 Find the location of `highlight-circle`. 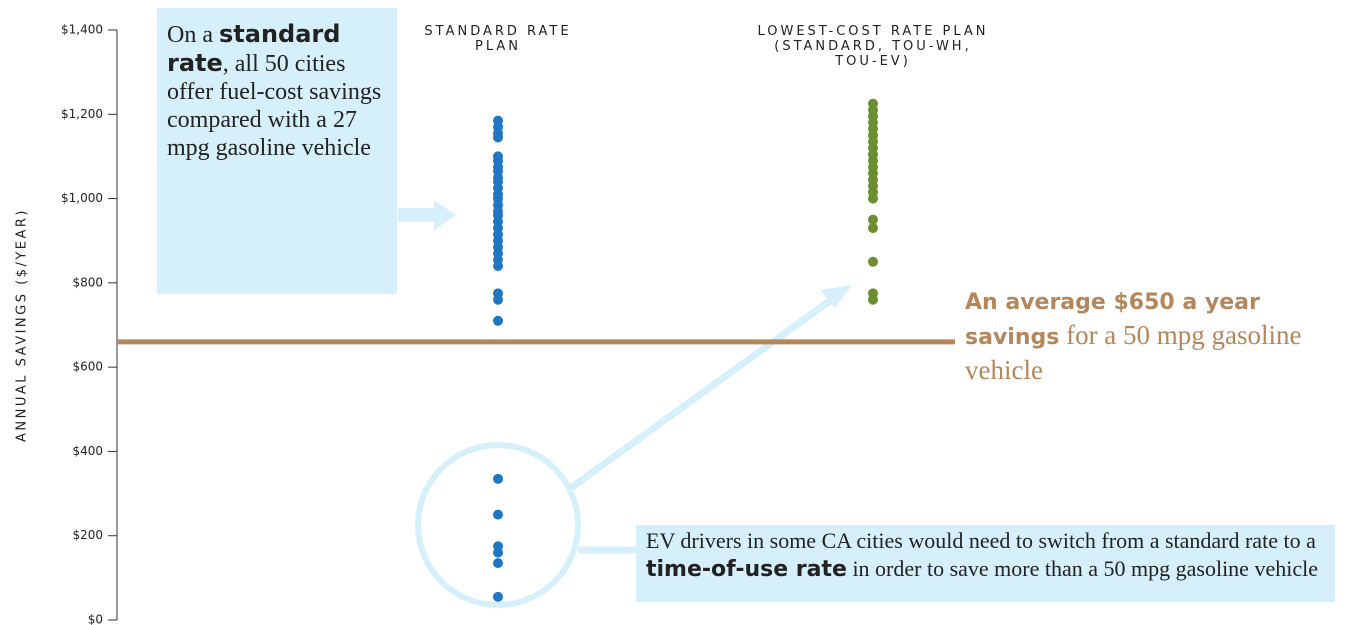

highlight-circle is located at coordinates (498, 525).